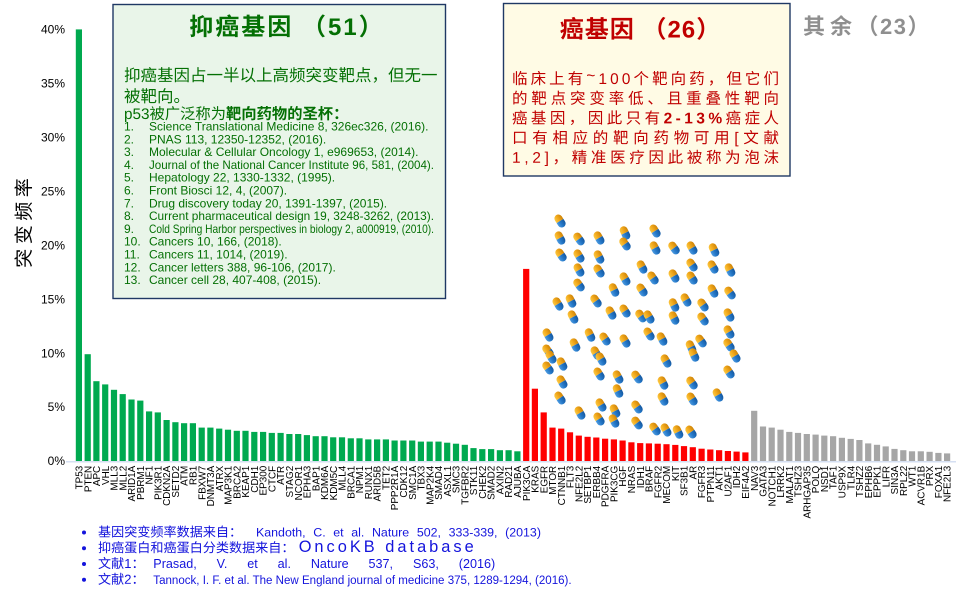  What do you see at coordinates (53, 299) in the screenshot?
I see `svg-text: 15%` at bounding box center [53, 299].